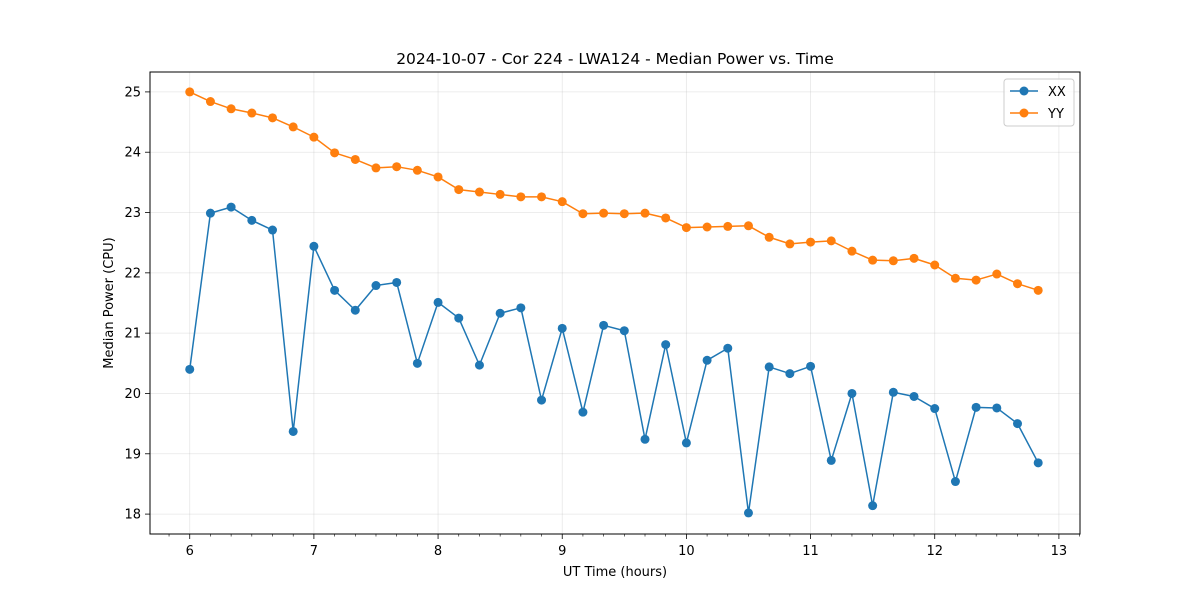 The width and height of the screenshot is (1200, 604). I want to click on x-tick-label: 10, so click(686, 551).